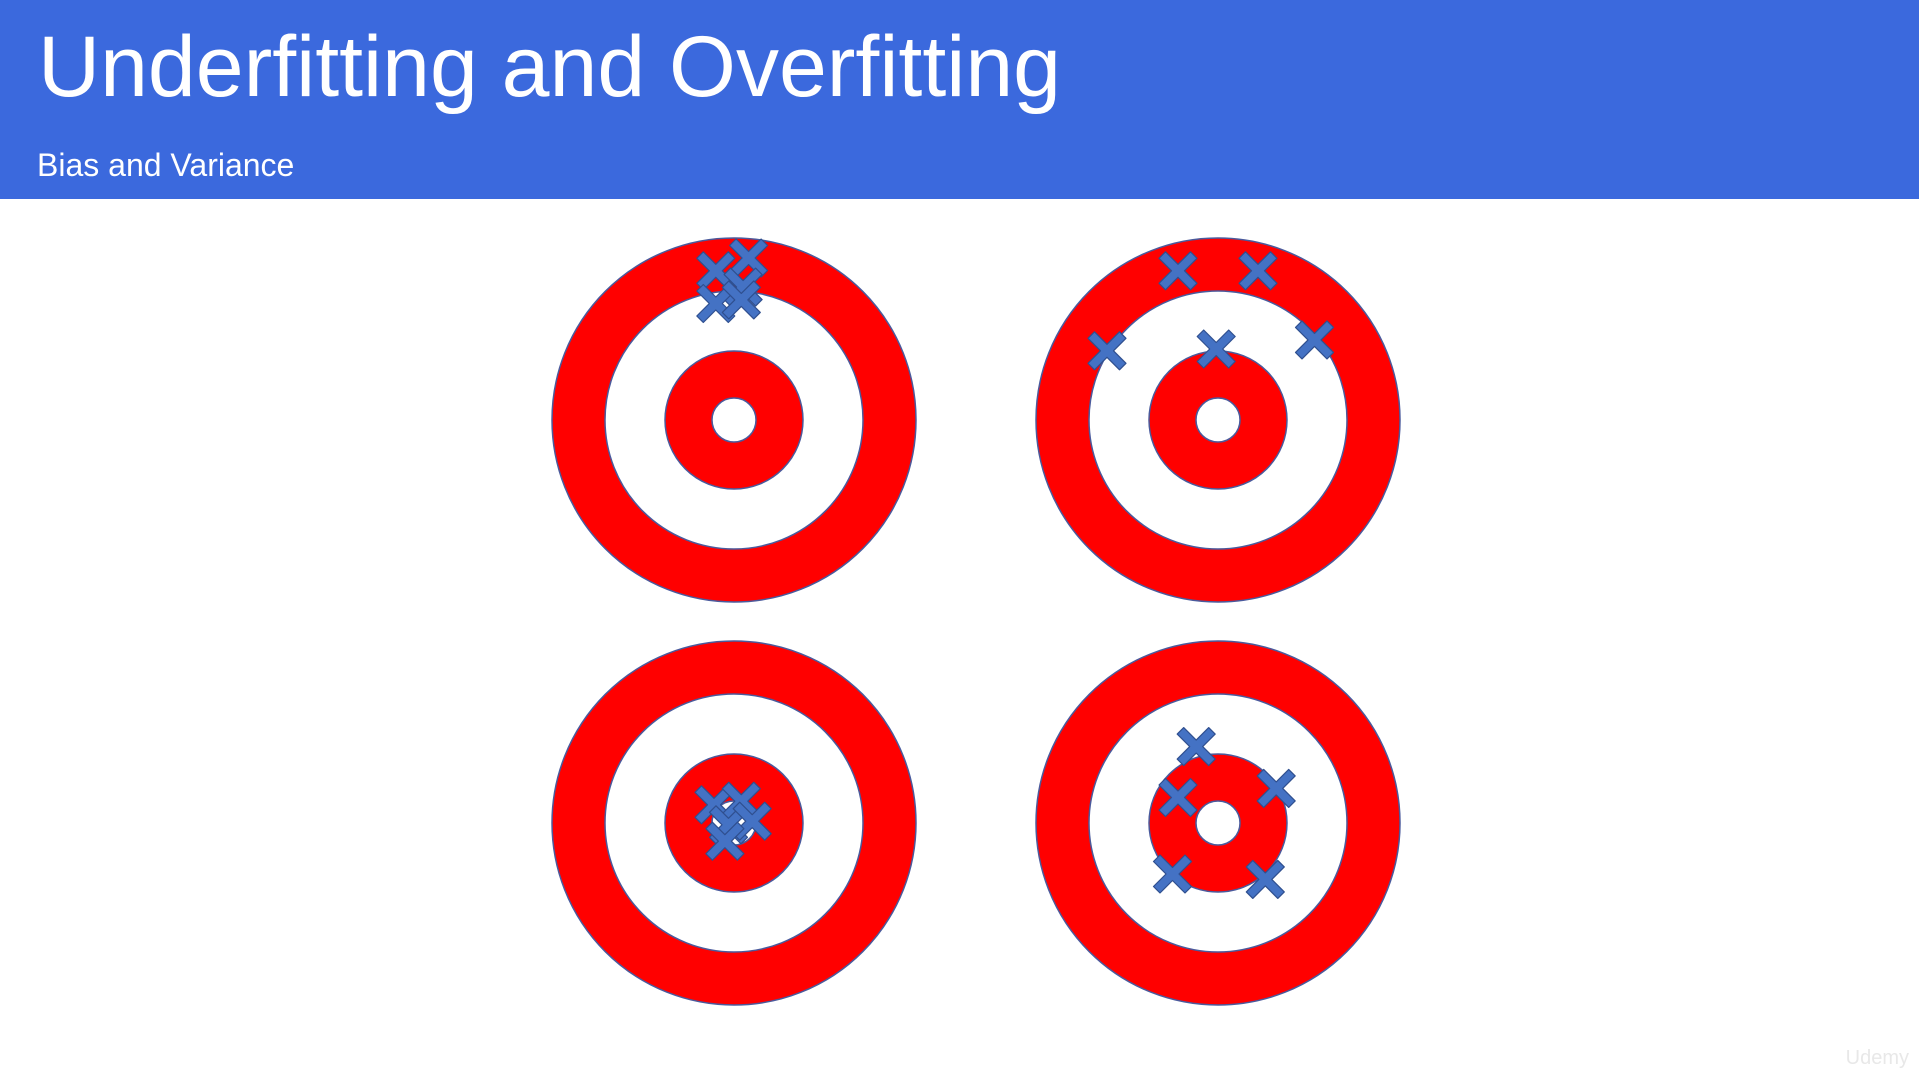  I want to click on target-top-right, so click(1218, 420).